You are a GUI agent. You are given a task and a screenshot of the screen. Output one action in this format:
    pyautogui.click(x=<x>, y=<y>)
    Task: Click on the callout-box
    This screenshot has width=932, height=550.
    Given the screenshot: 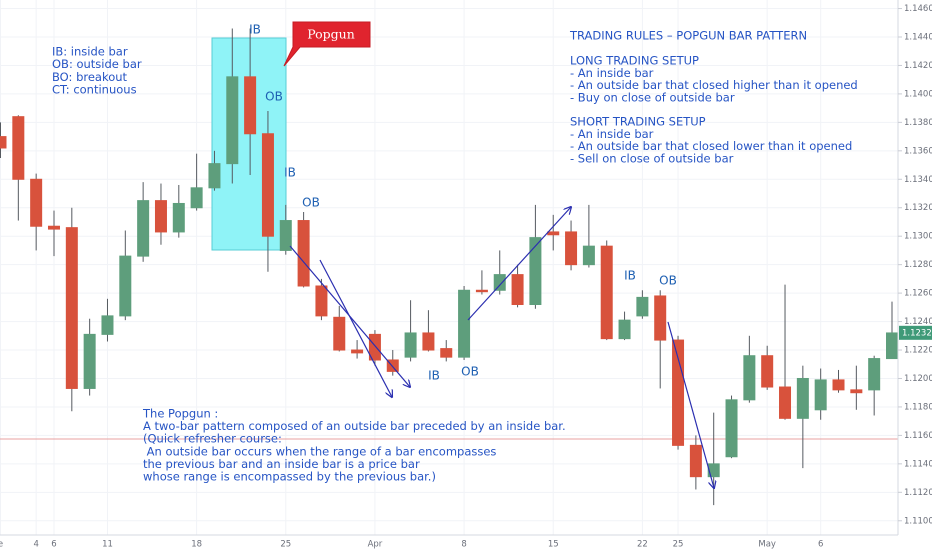 What is the action you would take?
    pyautogui.click(x=327, y=44)
    